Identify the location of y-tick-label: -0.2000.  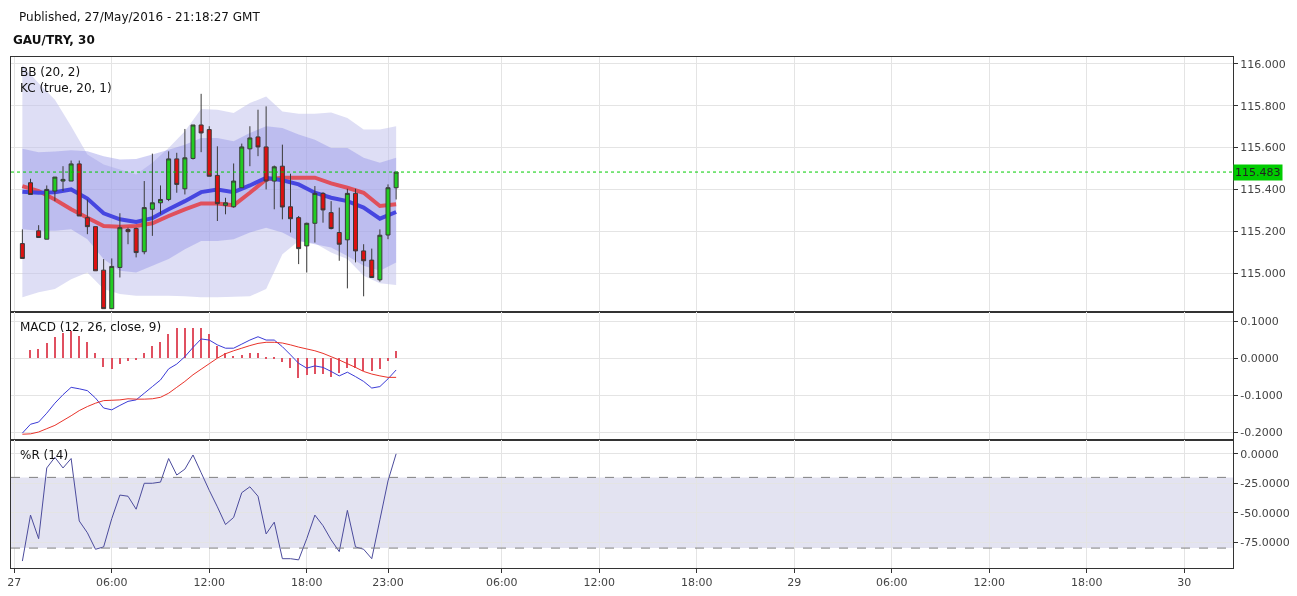
(1261, 432).